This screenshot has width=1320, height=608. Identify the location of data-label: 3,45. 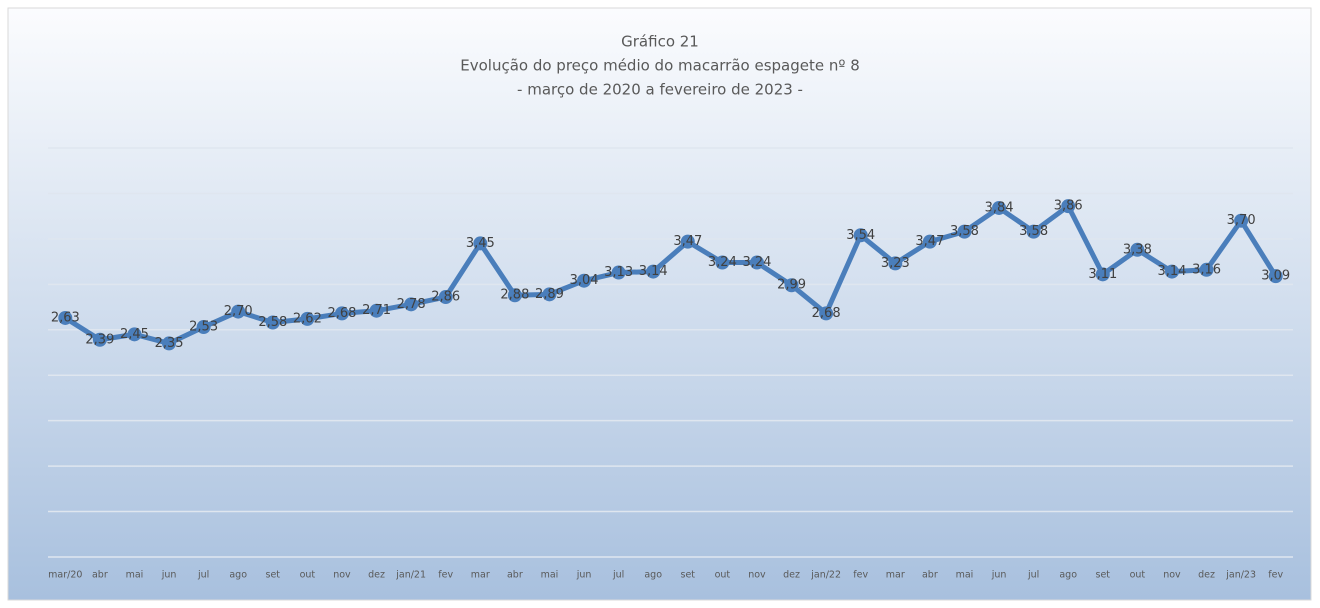
(480, 243).